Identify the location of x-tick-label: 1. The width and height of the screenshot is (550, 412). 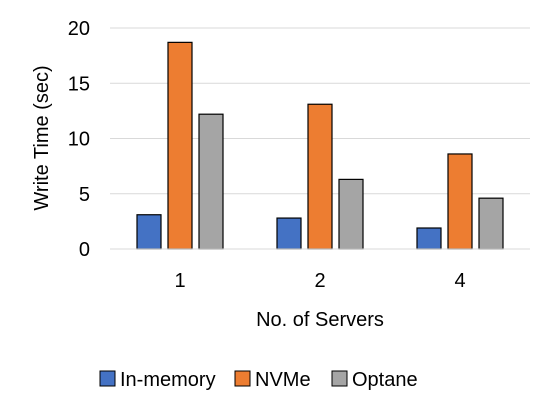
(179, 281).